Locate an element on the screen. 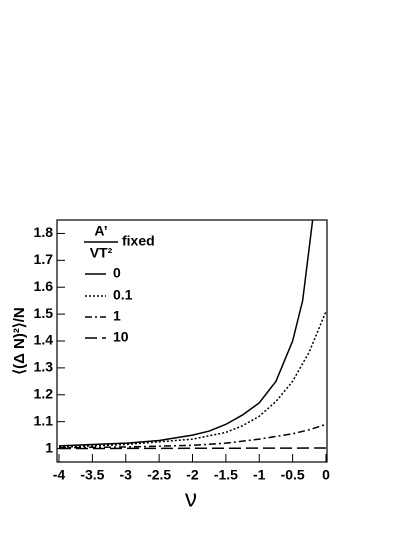 The height and width of the screenshot is (537, 415). y-tick-label: 1.6 is located at coordinates (44, 286).